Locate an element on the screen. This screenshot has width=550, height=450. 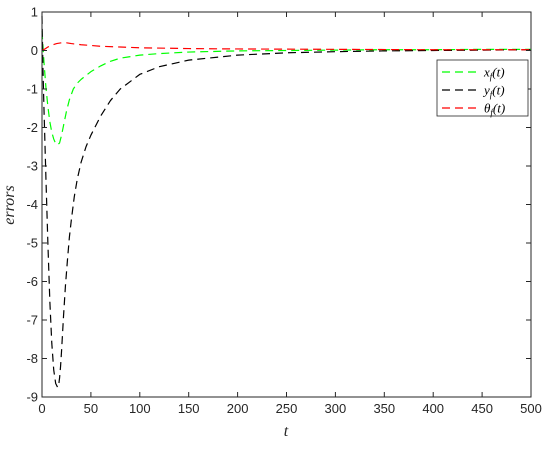
x-tick-label-9: 450 is located at coordinates (482, 408).